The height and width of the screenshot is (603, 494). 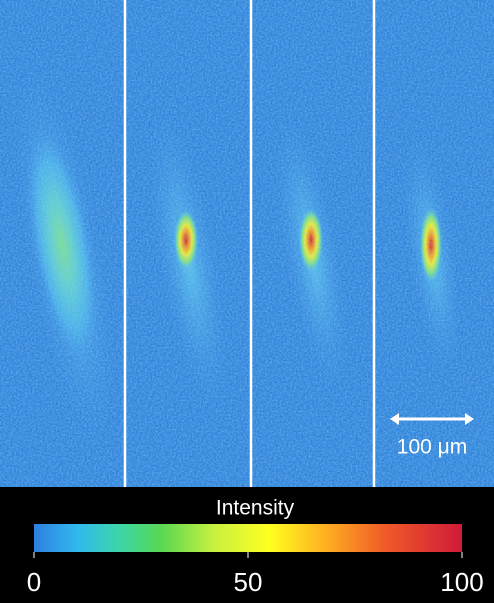 What do you see at coordinates (255, 508) in the screenshot?
I see `colorbar-title: Intensity` at bounding box center [255, 508].